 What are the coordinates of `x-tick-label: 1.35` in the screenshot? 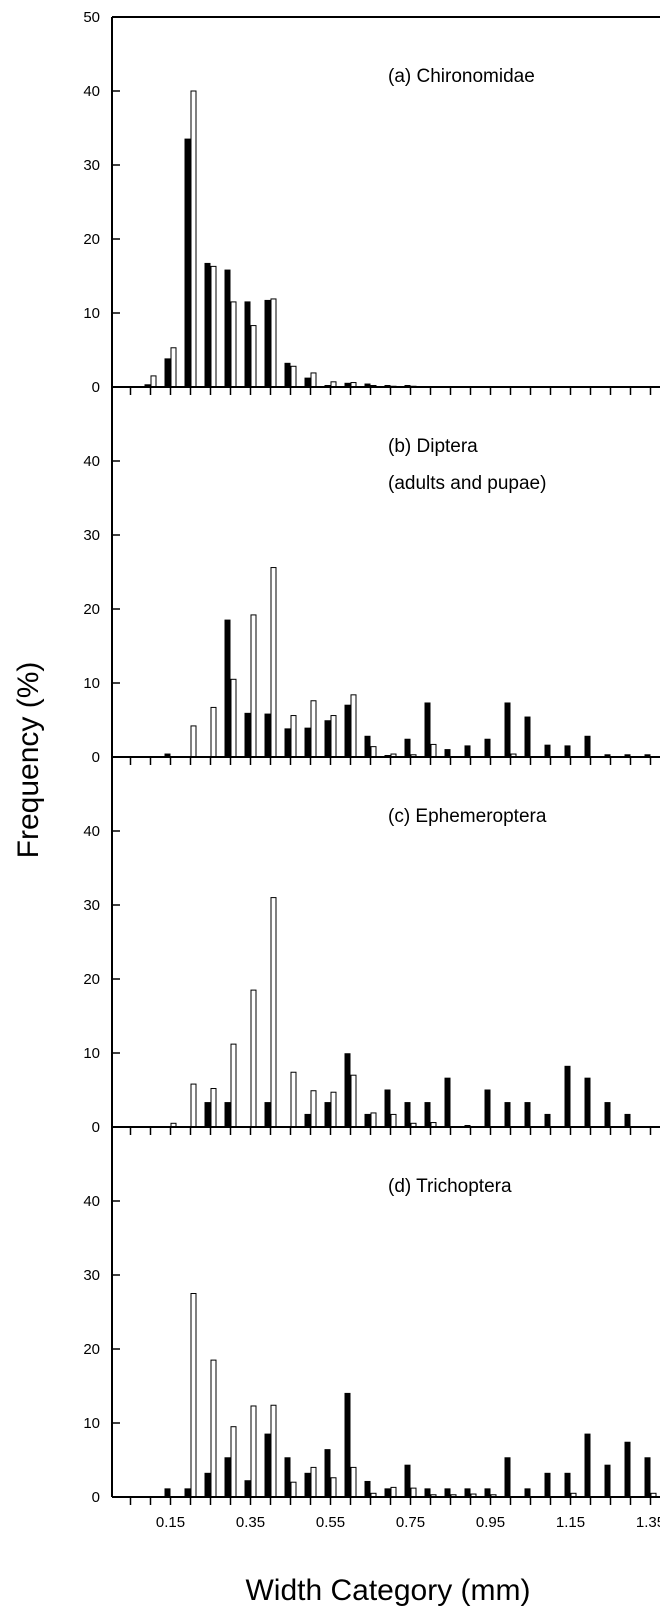 It's located at (648, 1522).